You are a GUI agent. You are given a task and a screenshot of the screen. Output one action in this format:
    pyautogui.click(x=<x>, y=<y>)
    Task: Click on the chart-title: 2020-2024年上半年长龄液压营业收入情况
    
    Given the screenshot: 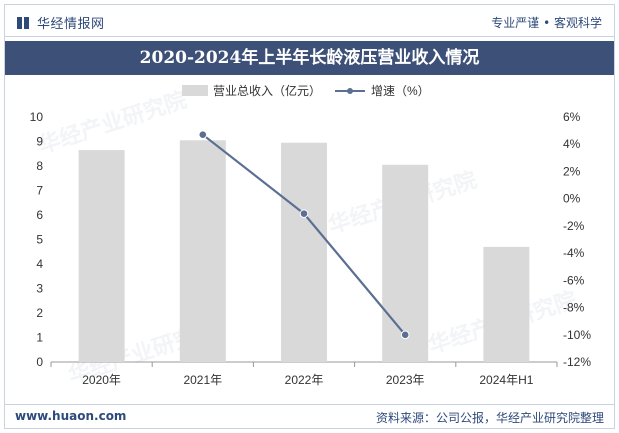 What is the action you would take?
    pyautogui.click(x=309, y=58)
    